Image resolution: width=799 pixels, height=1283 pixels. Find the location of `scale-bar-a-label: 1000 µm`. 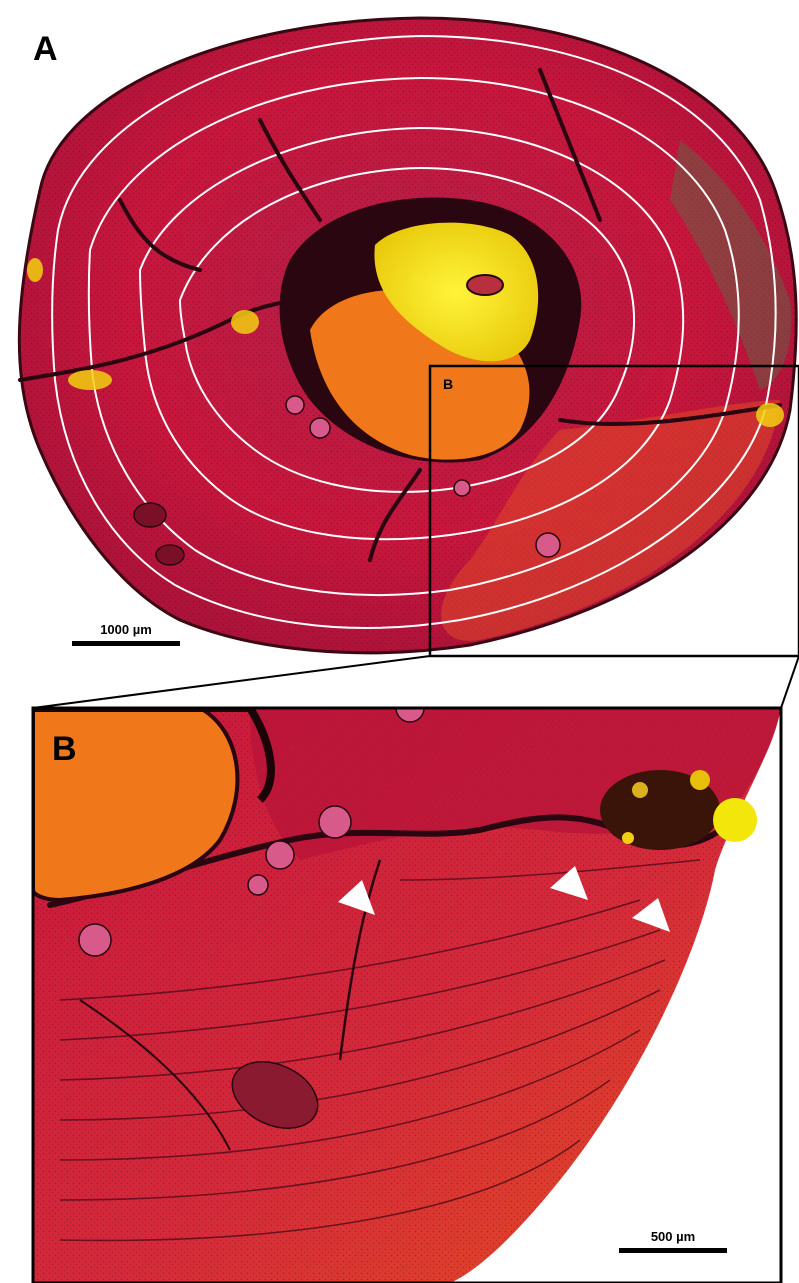

scale-bar-a-label: 1000 µm is located at coordinates (126, 629).